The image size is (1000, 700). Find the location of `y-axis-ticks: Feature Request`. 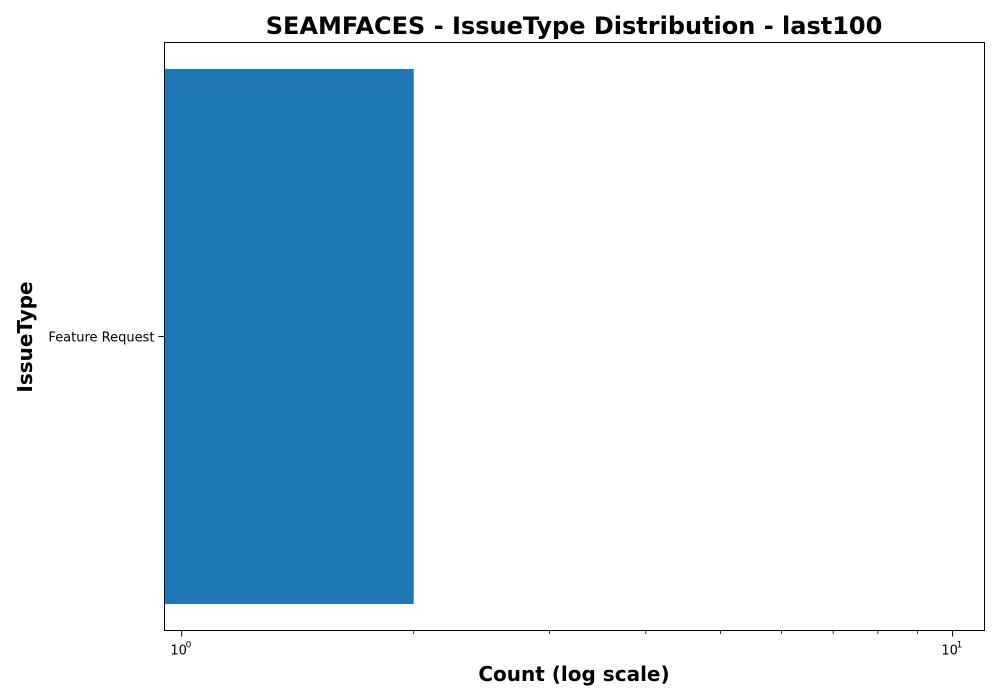

y-axis-ticks: Feature Request is located at coordinates (106, 338).